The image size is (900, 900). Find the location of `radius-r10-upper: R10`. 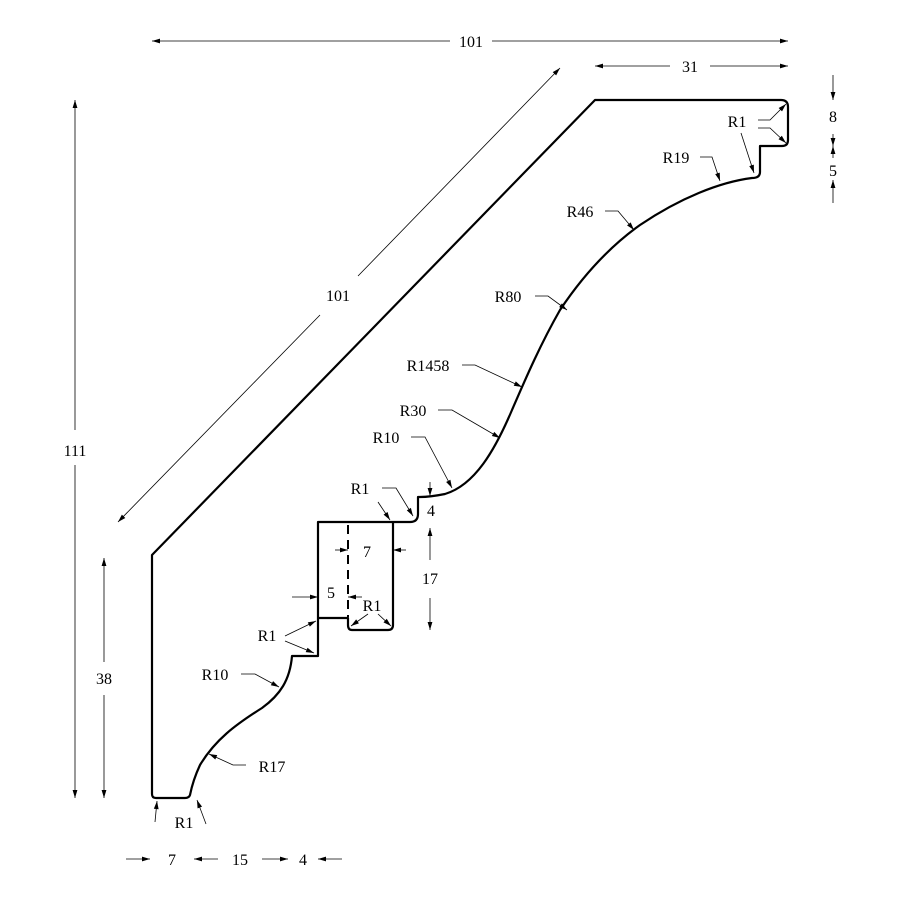

radius-r10-upper: R10 is located at coordinates (413, 459).